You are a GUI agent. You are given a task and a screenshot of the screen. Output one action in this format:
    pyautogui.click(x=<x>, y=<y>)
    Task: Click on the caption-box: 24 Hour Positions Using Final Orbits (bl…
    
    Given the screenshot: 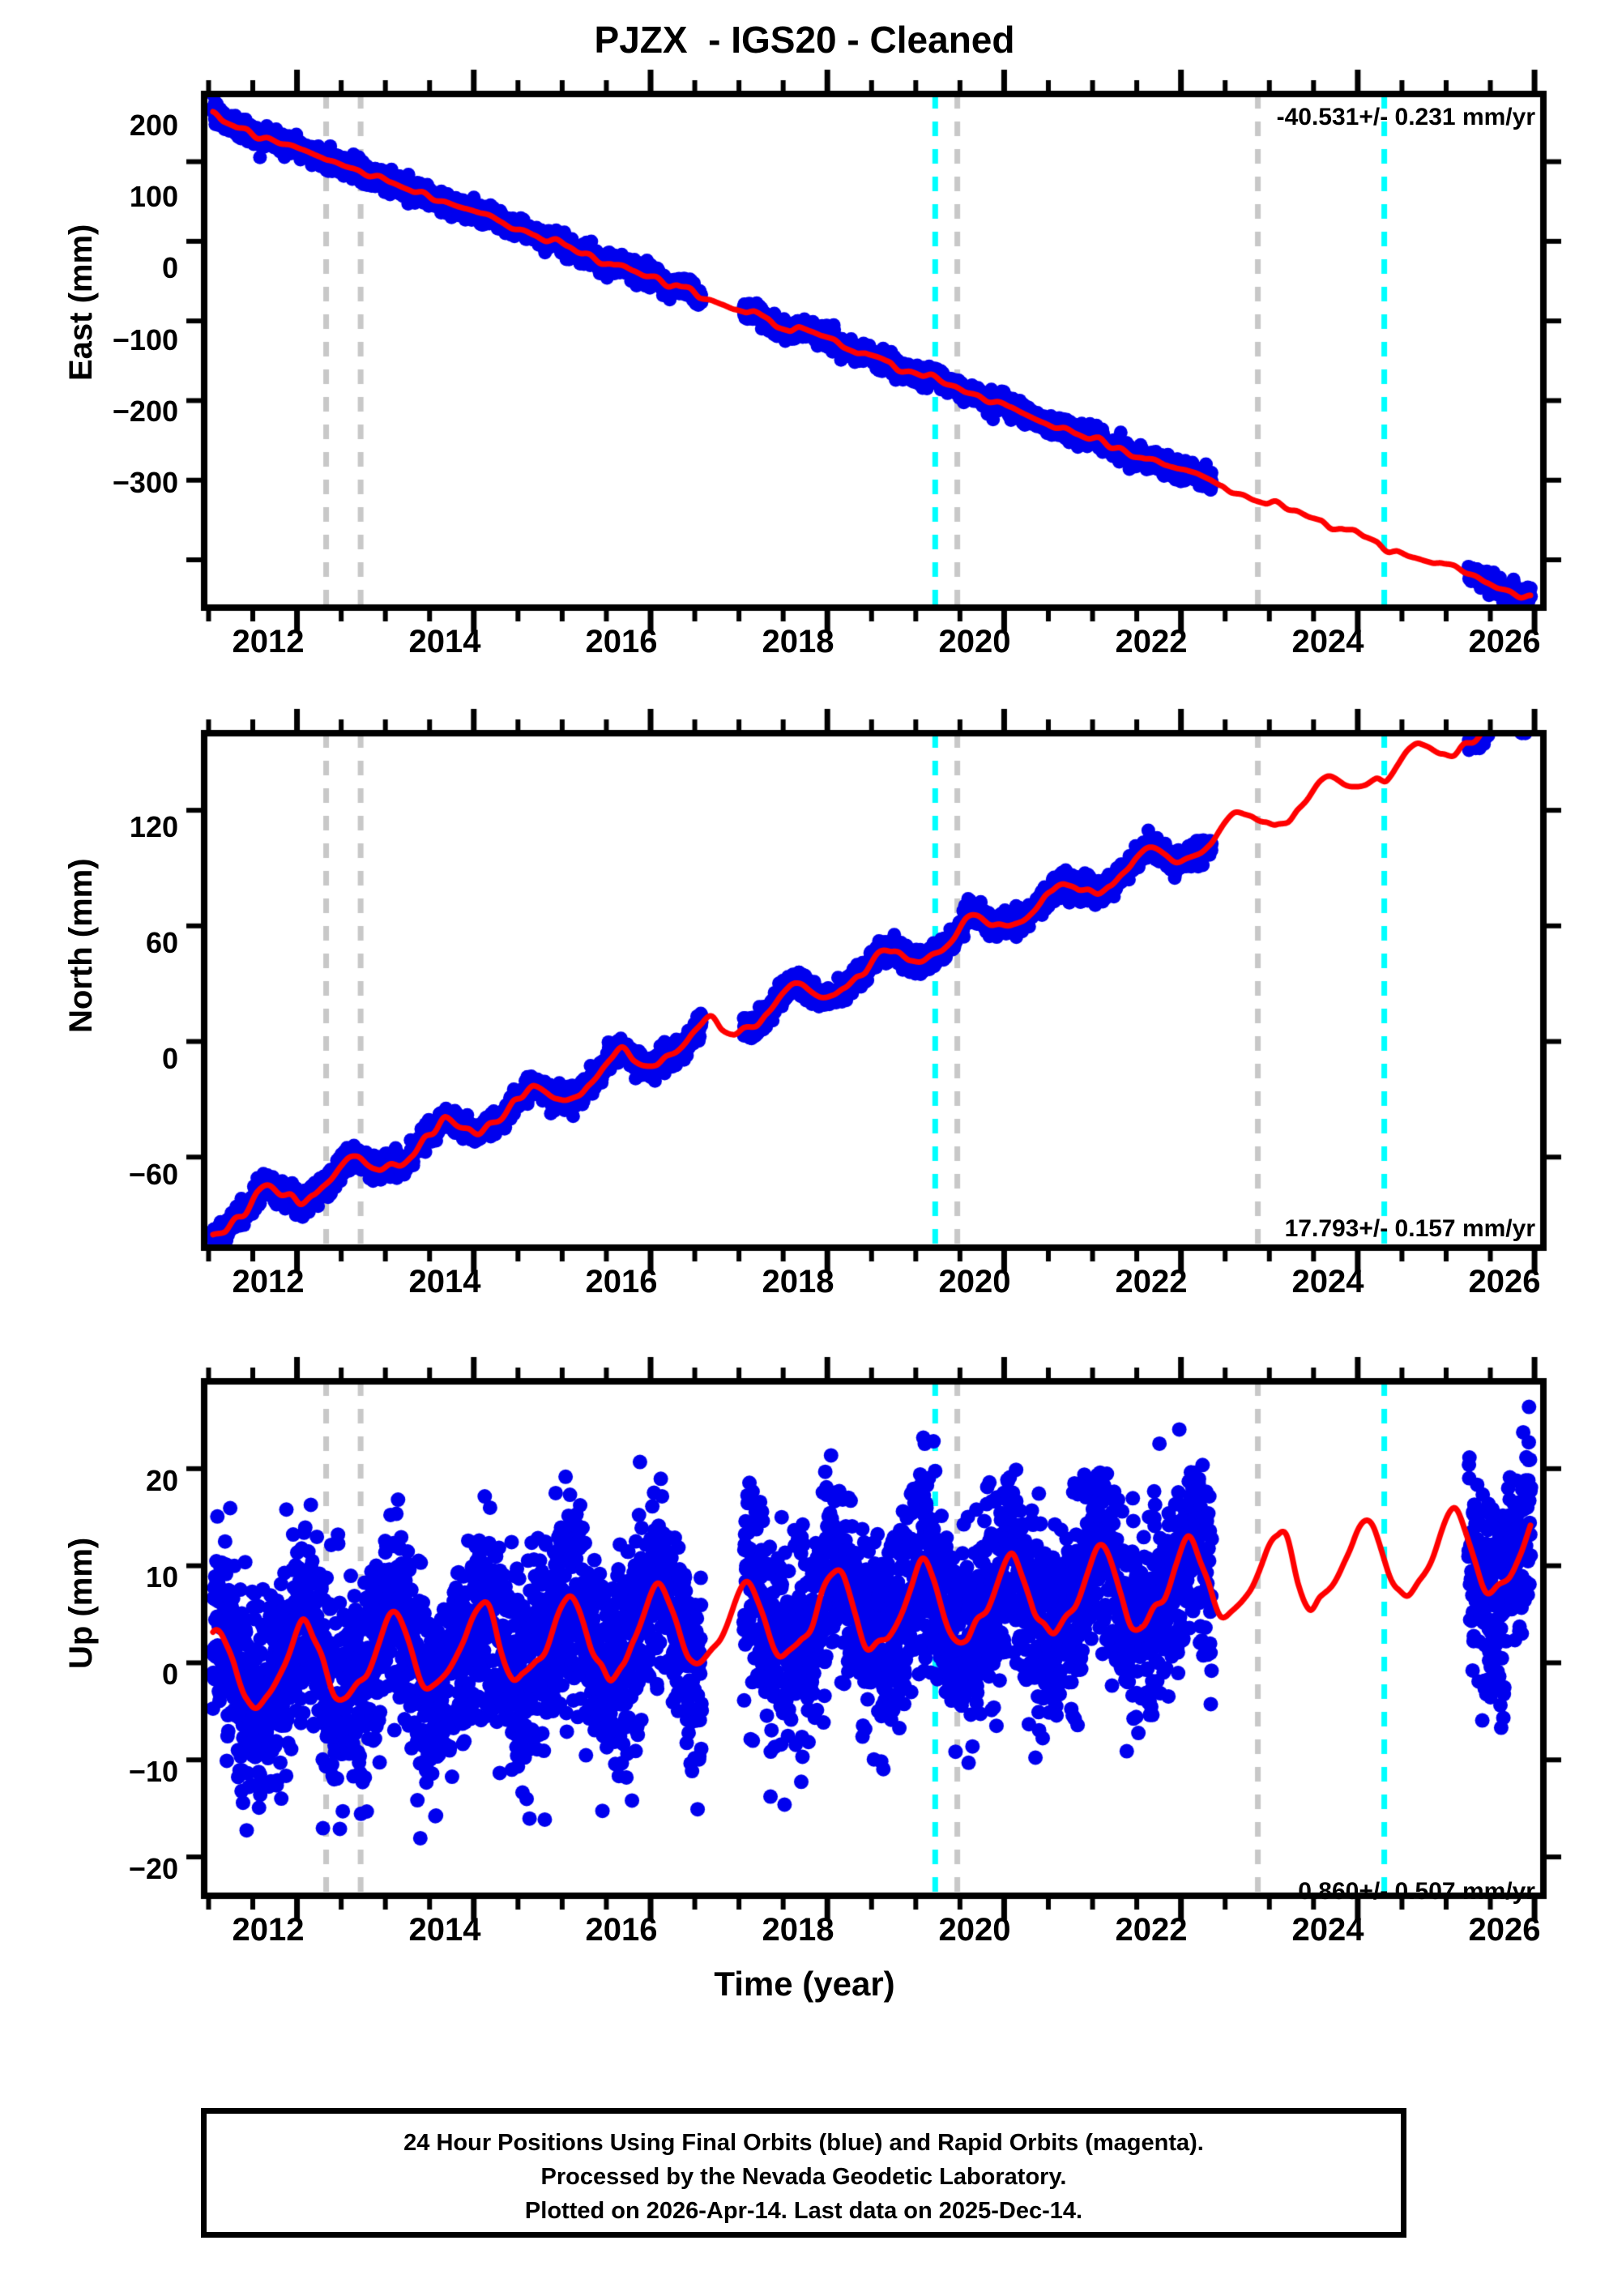 What is the action you would take?
    pyautogui.click(x=803, y=2173)
    